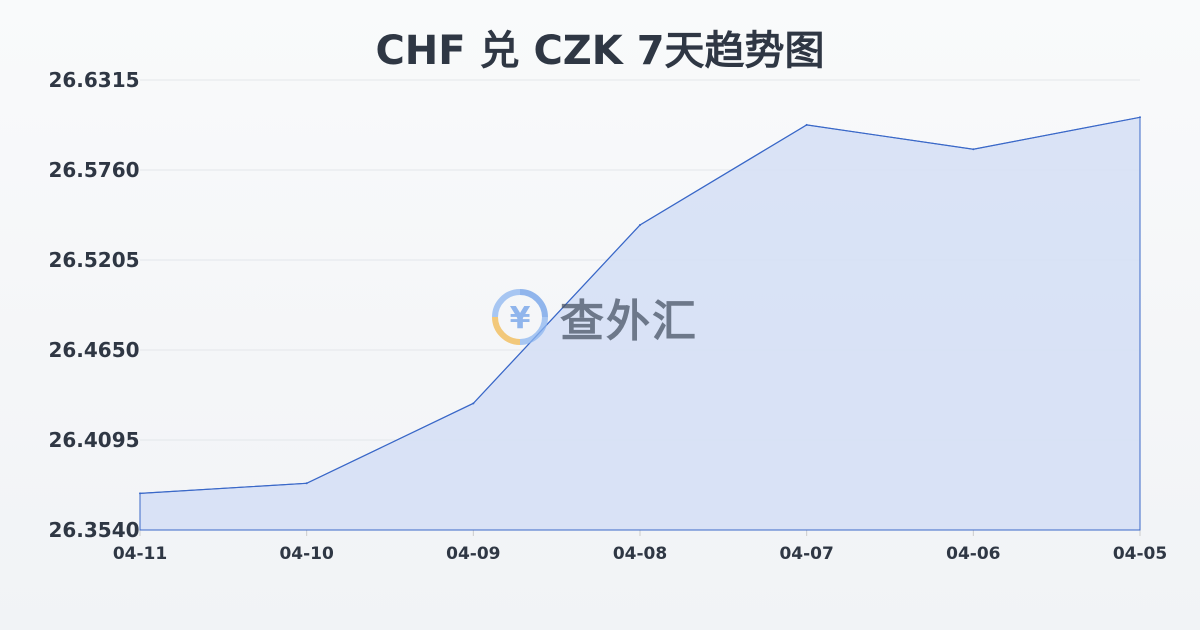 Image resolution: width=1200 pixels, height=630 pixels. What do you see at coordinates (93, 530) in the screenshot?
I see `y-tick-label: 26.3540` at bounding box center [93, 530].